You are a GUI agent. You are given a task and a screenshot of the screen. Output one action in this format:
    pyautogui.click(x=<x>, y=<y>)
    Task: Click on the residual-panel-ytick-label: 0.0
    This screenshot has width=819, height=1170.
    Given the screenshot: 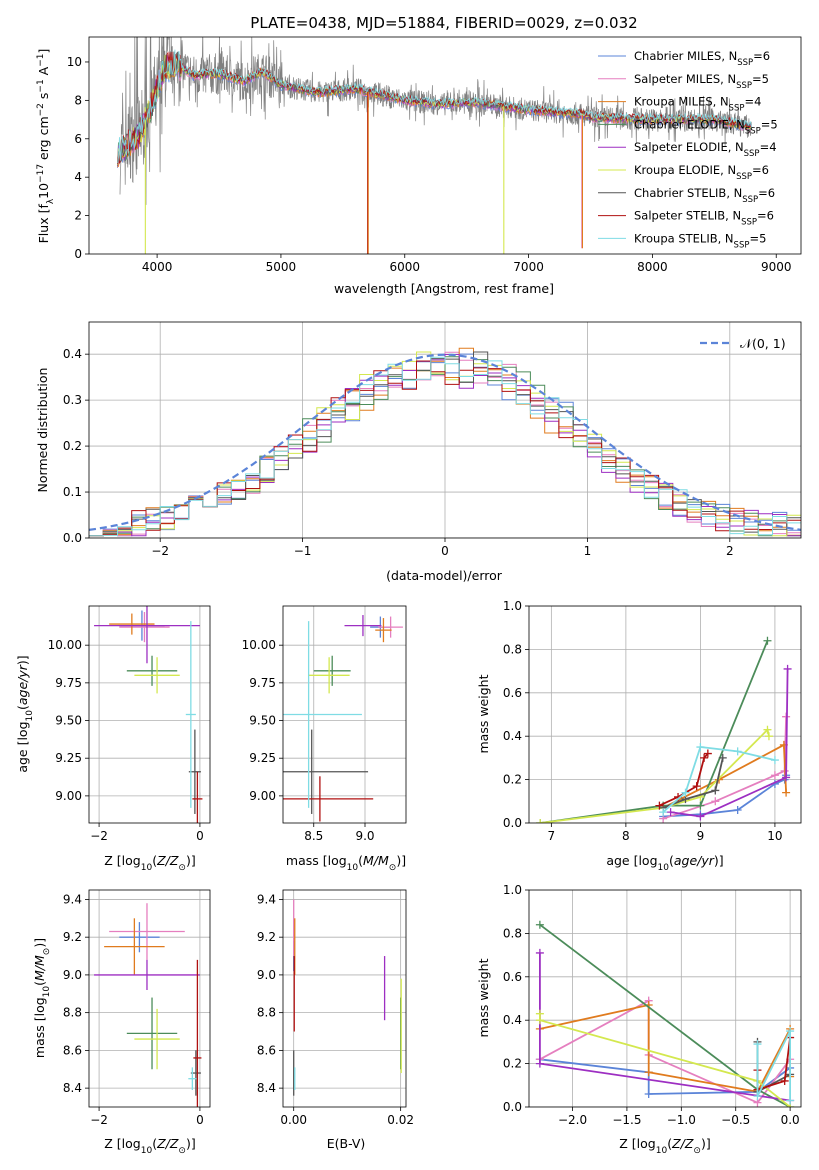 What is the action you would take?
    pyautogui.click(x=72, y=538)
    